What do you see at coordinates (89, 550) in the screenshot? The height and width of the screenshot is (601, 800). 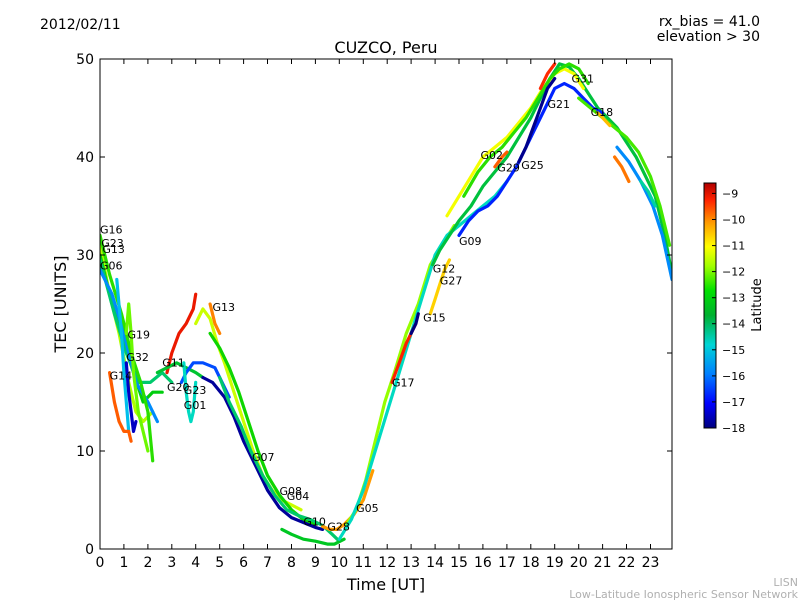 I see `y-tick-label: 0` at bounding box center [89, 550].